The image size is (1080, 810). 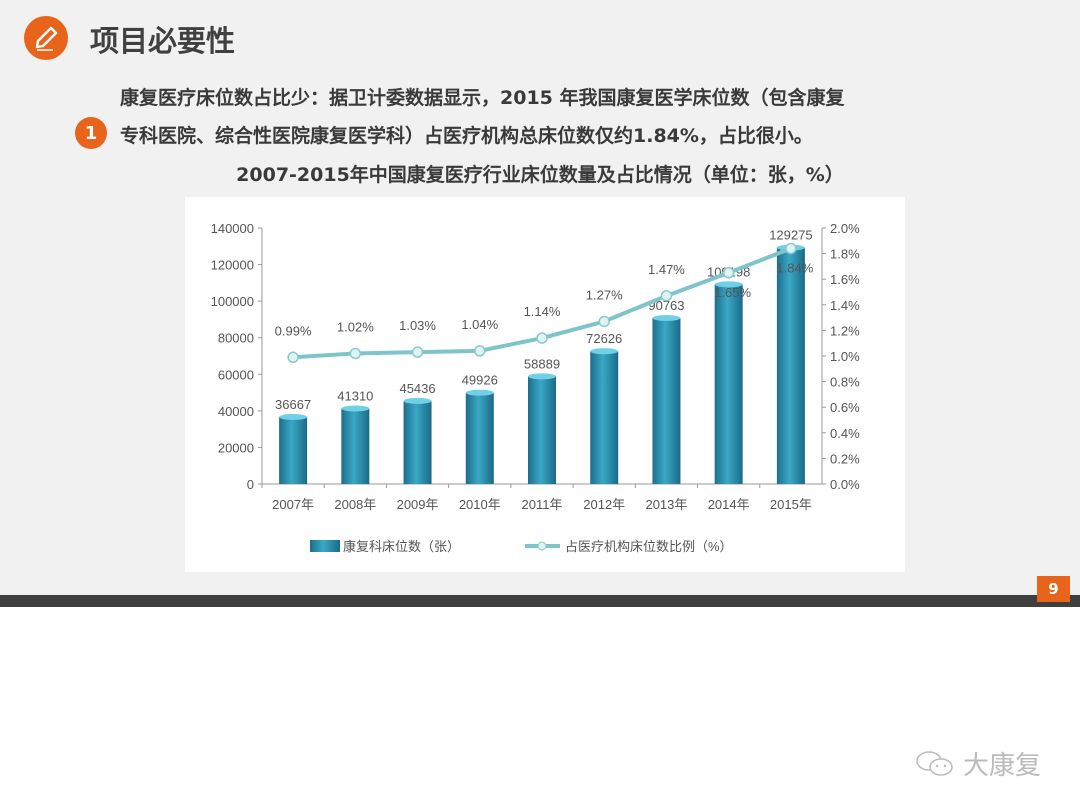 What do you see at coordinates (845, 458) in the screenshot?
I see `right-tick-label: 0.2%` at bounding box center [845, 458].